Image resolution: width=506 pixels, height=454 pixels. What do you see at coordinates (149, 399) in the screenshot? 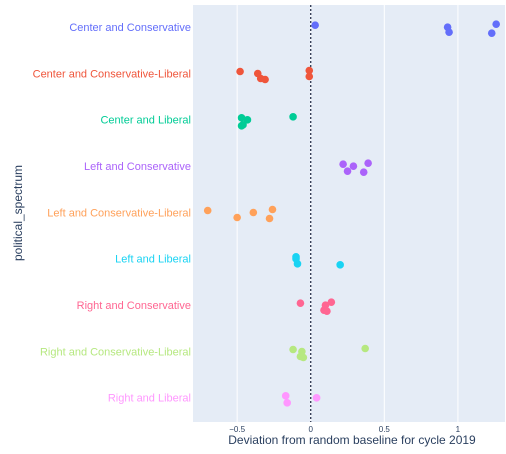
I see `y-tick-label: Right and Liberal` at bounding box center [149, 399].